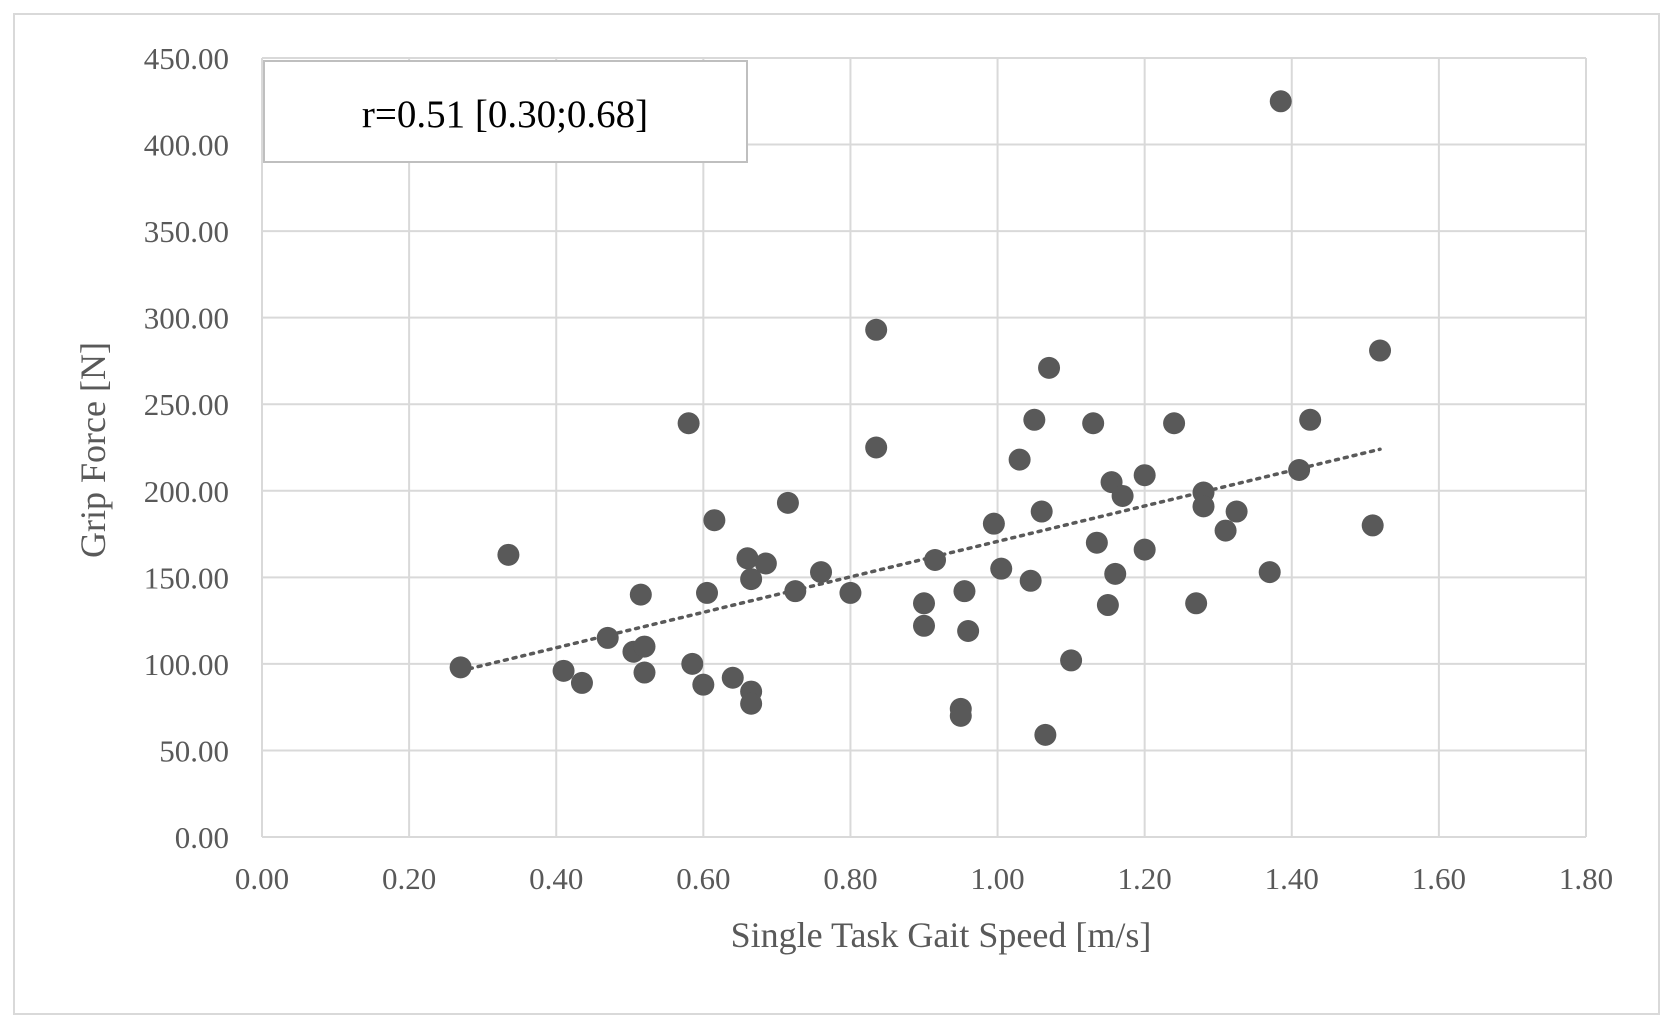  I want to click on x-tick-label: 0.80, so click(850, 878).